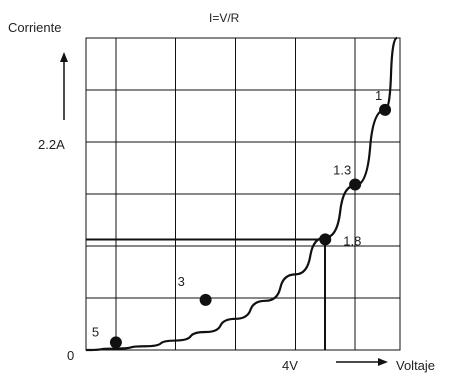 Image resolution: width=449 pixels, height=374 pixels. I want to click on x-marker-label: 4V, so click(290, 365).